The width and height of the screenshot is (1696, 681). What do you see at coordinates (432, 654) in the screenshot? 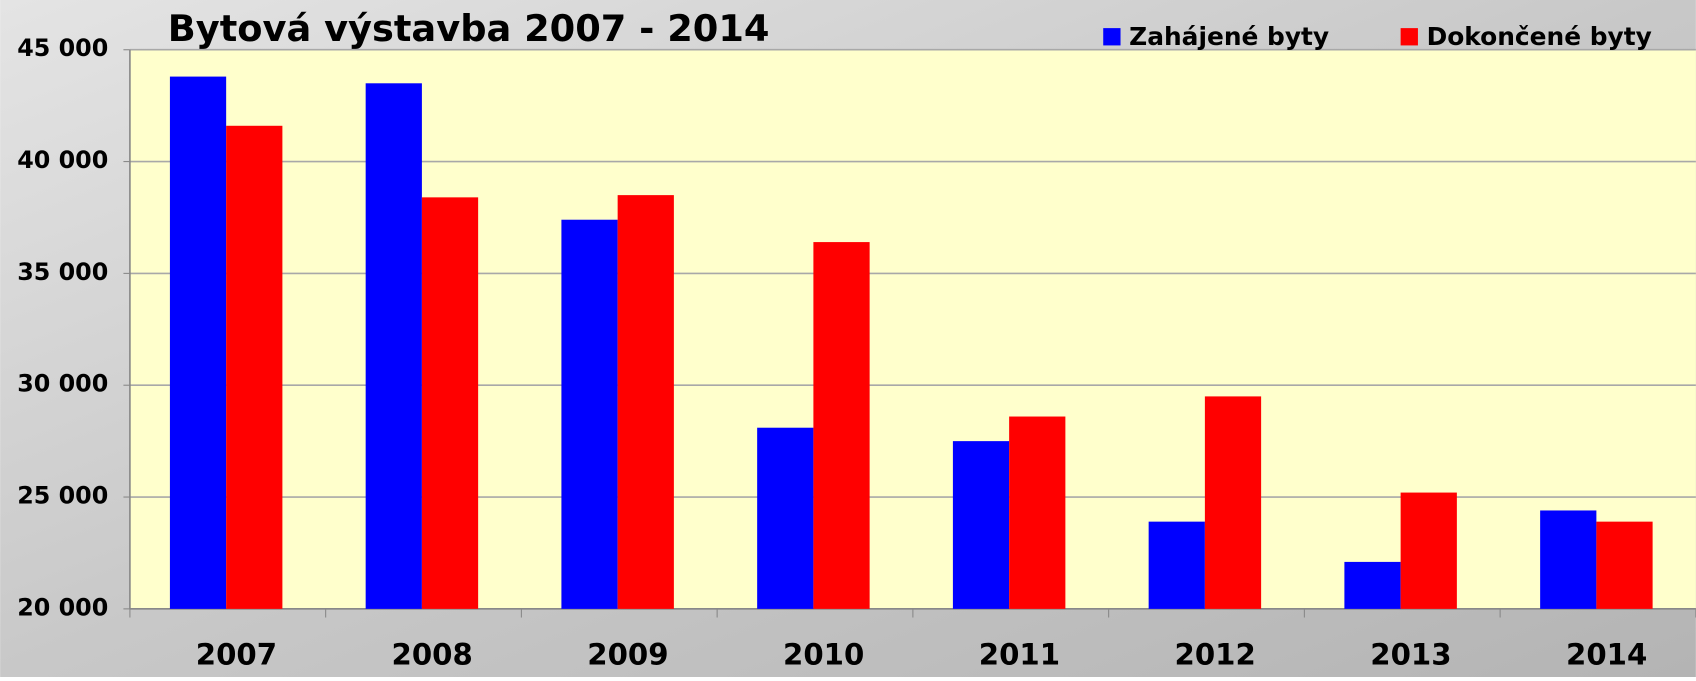
I see `x-tick-label: 2008` at bounding box center [432, 654].